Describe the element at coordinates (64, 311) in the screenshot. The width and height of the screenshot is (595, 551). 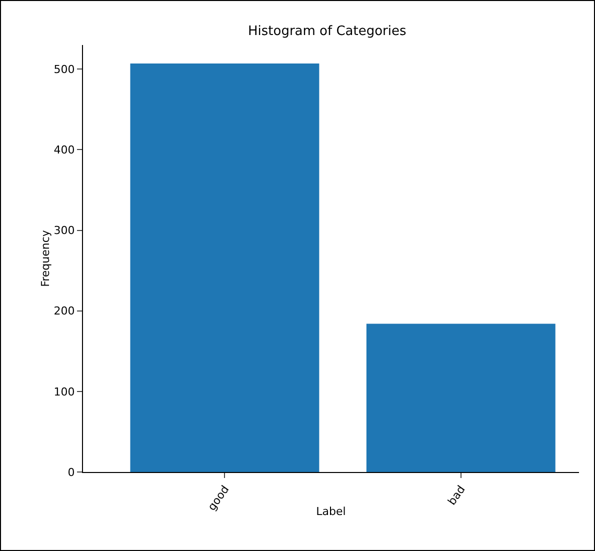
I see `y-tick-label: 200` at that location.